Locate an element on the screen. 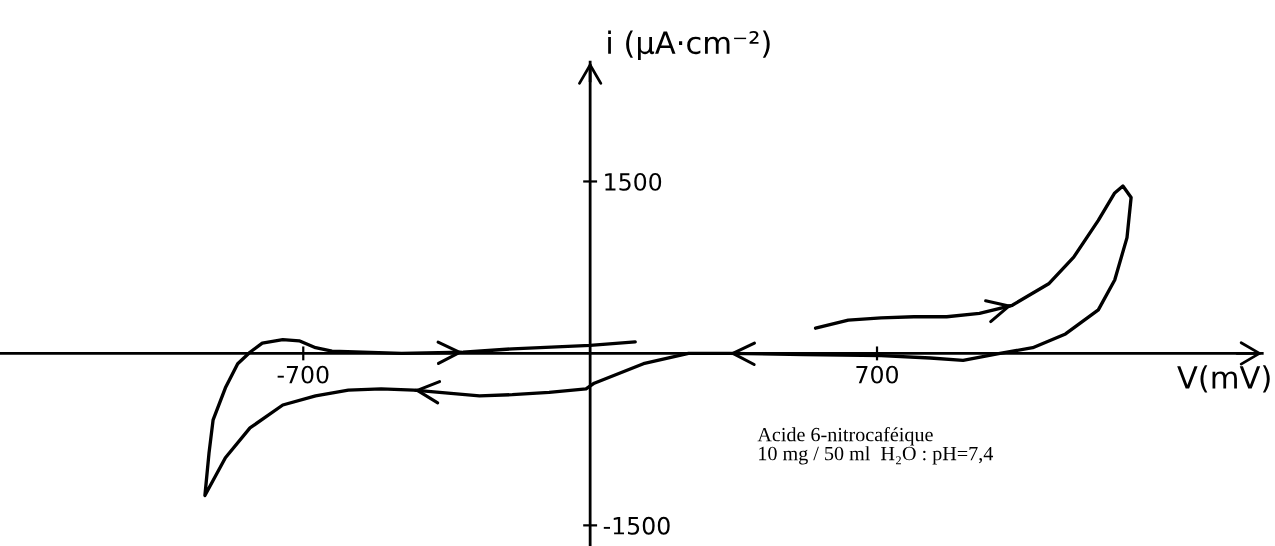 The width and height of the screenshot is (1275, 546). y-axis-title: i (µA·cm⁻²) is located at coordinates (689, 45).